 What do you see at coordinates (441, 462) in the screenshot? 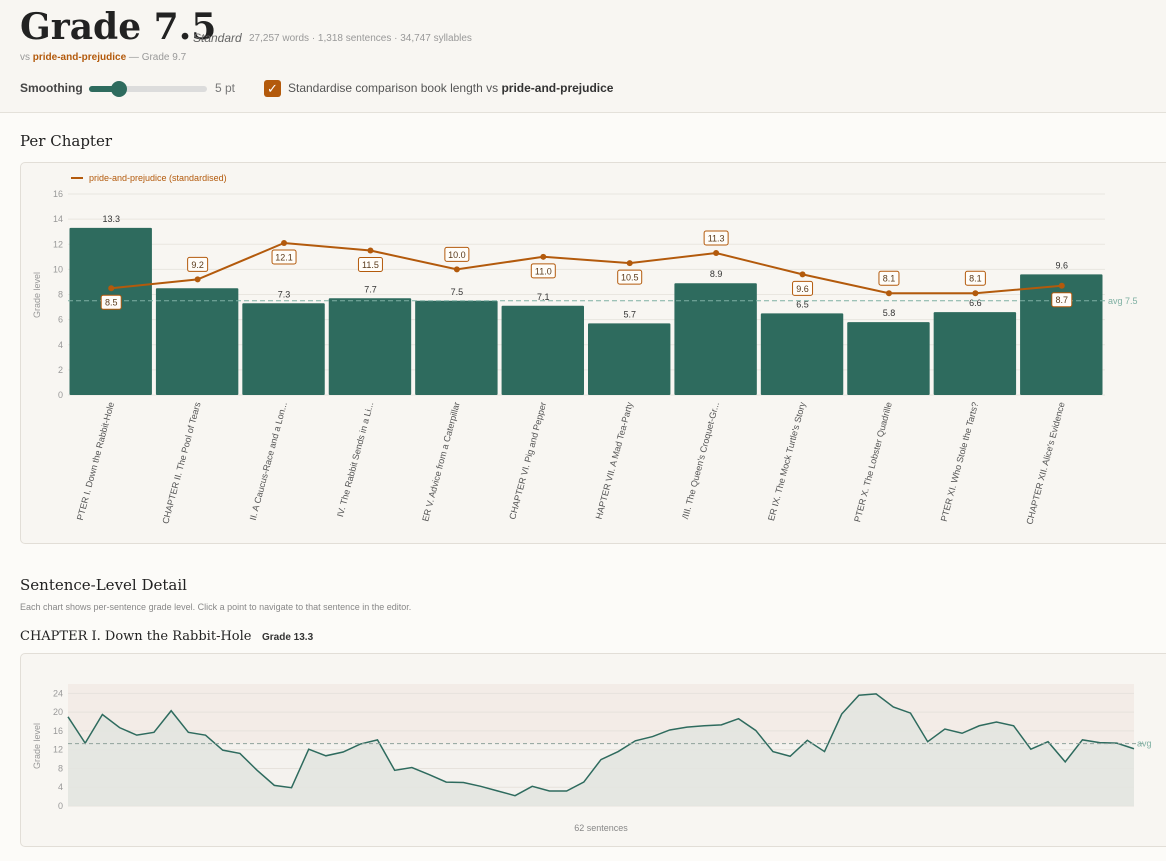
I see `chapter-tick-label: ER V. Advice from a Caterpillar` at bounding box center [441, 462].